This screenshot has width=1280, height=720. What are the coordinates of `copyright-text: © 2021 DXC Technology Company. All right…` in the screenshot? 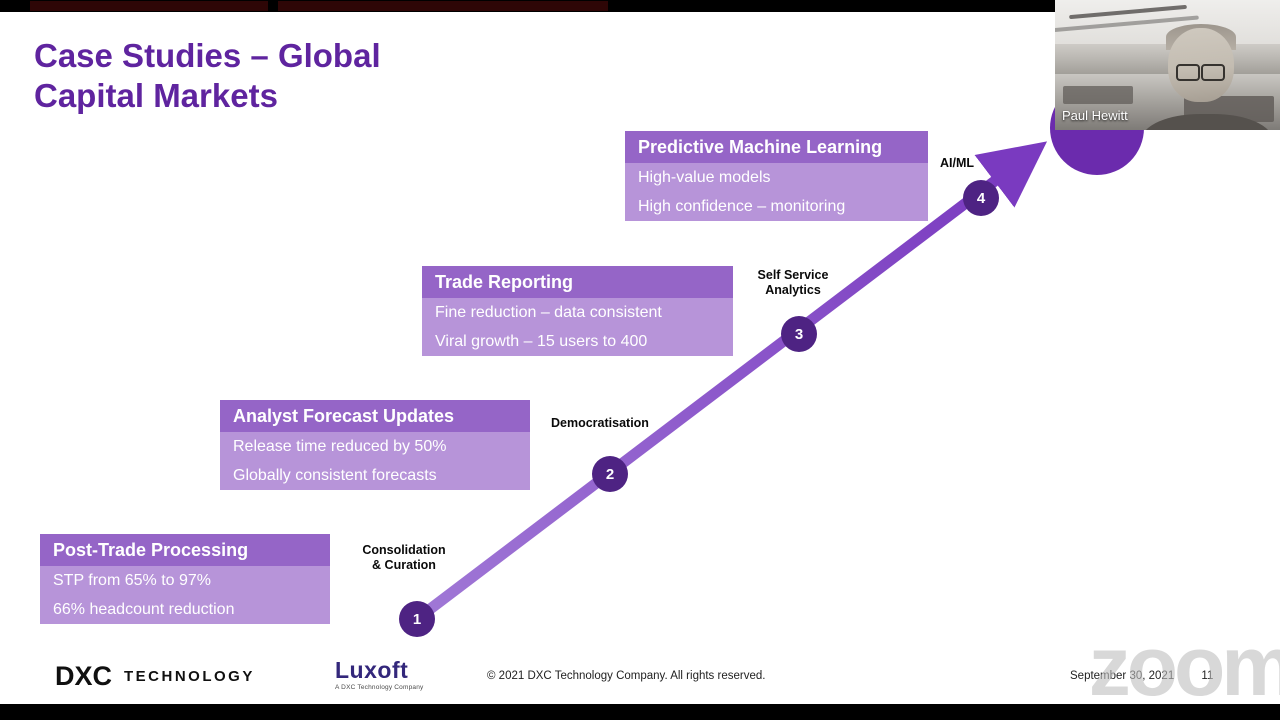 It's located at (626, 676).